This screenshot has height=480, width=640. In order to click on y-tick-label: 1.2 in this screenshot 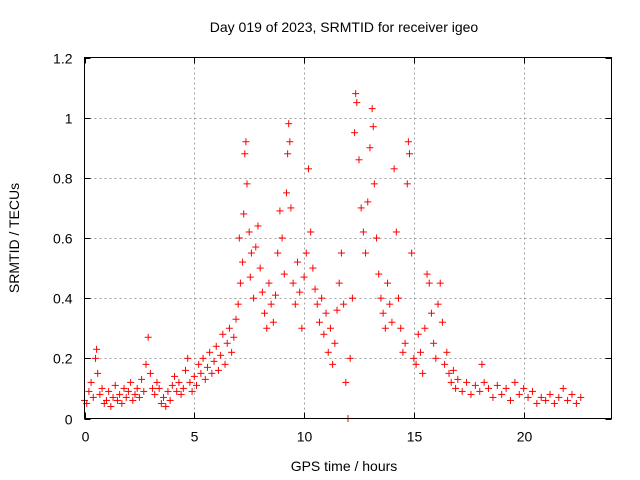, I will do `click(63, 59)`.